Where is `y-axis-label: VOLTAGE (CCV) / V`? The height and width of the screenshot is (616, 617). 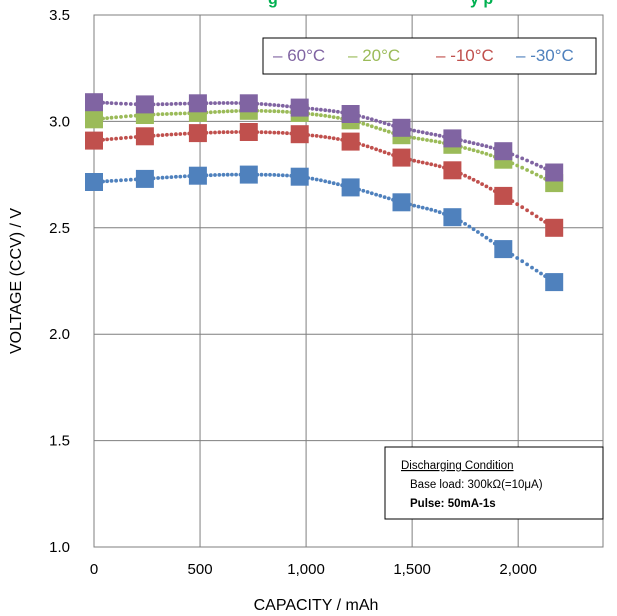
y-axis-label: VOLTAGE (CCV) / V is located at coordinates (16, 281).